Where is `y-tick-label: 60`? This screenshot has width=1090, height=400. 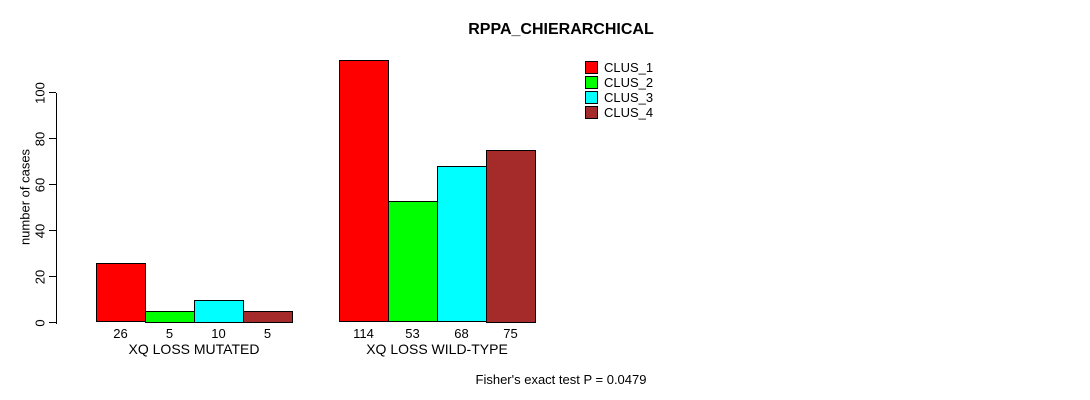
y-tick-label: 60 is located at coordinates (40, 184).